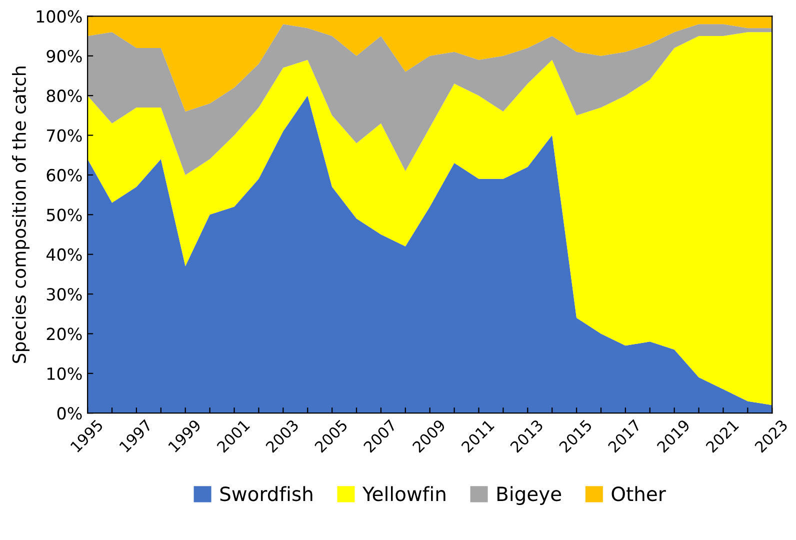 The image size is (796, 540). I want to click on y-tick-label: 30%, so click(64, 294).